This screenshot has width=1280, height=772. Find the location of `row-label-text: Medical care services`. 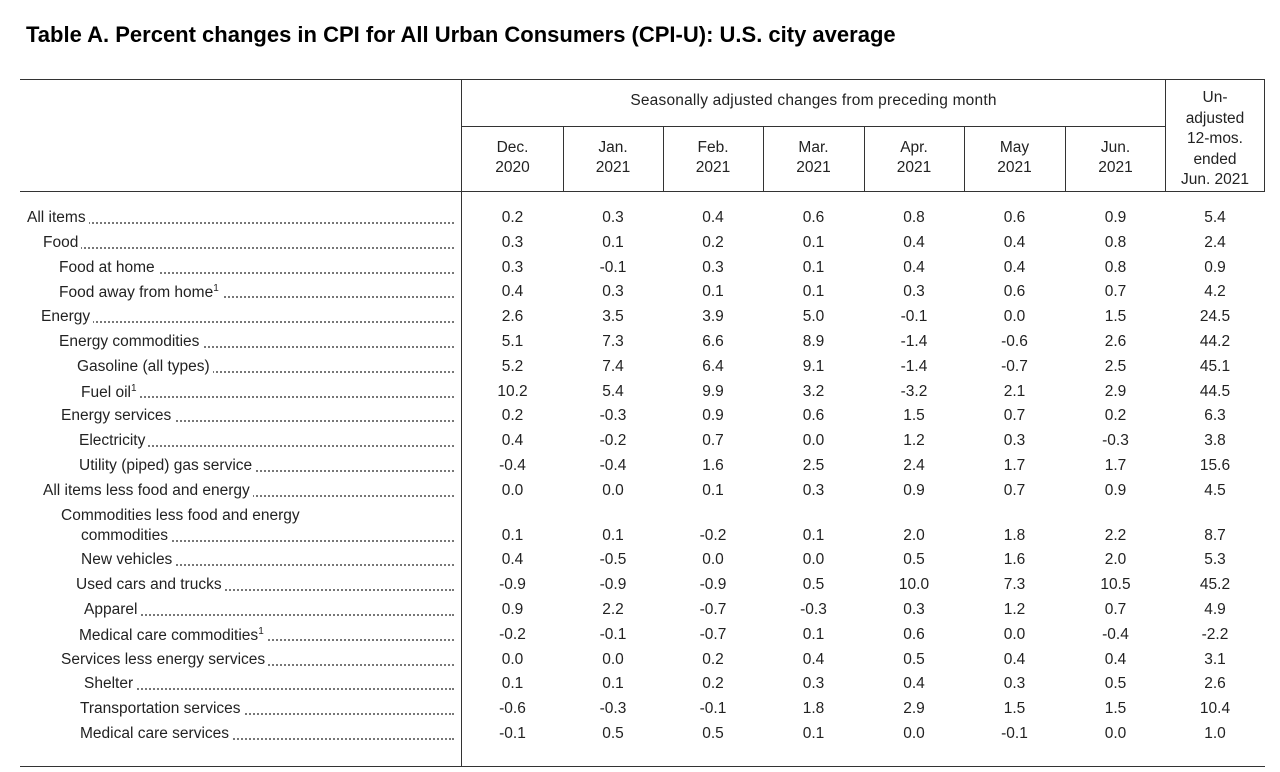

row-label-text: Medical care services is located at coordinates (156, 734).